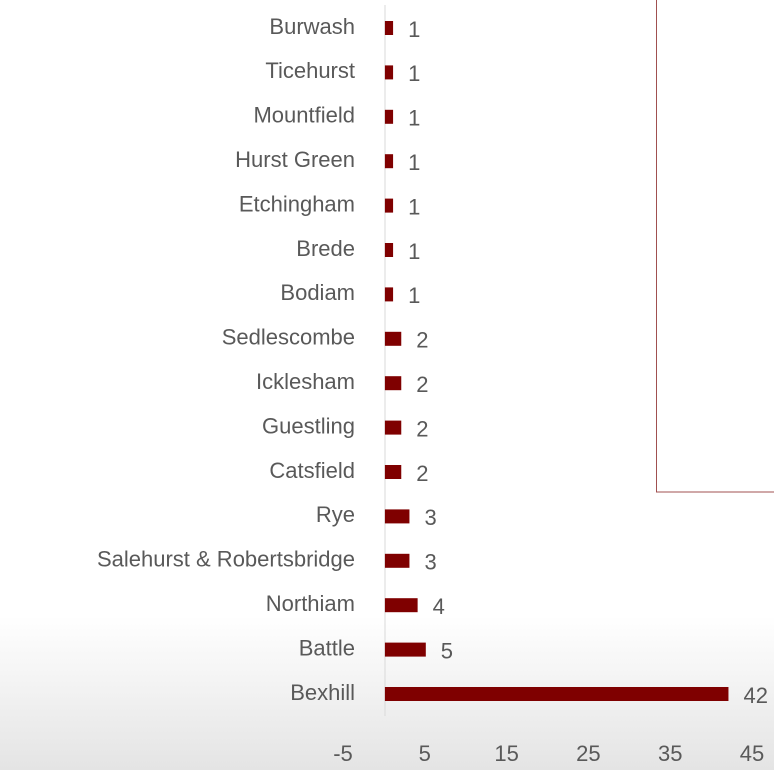 The image size is (774, 770). Describe the element at coordinates (310, 603) in the screenshot. I see `y-tick-label: Northiam` at that location.